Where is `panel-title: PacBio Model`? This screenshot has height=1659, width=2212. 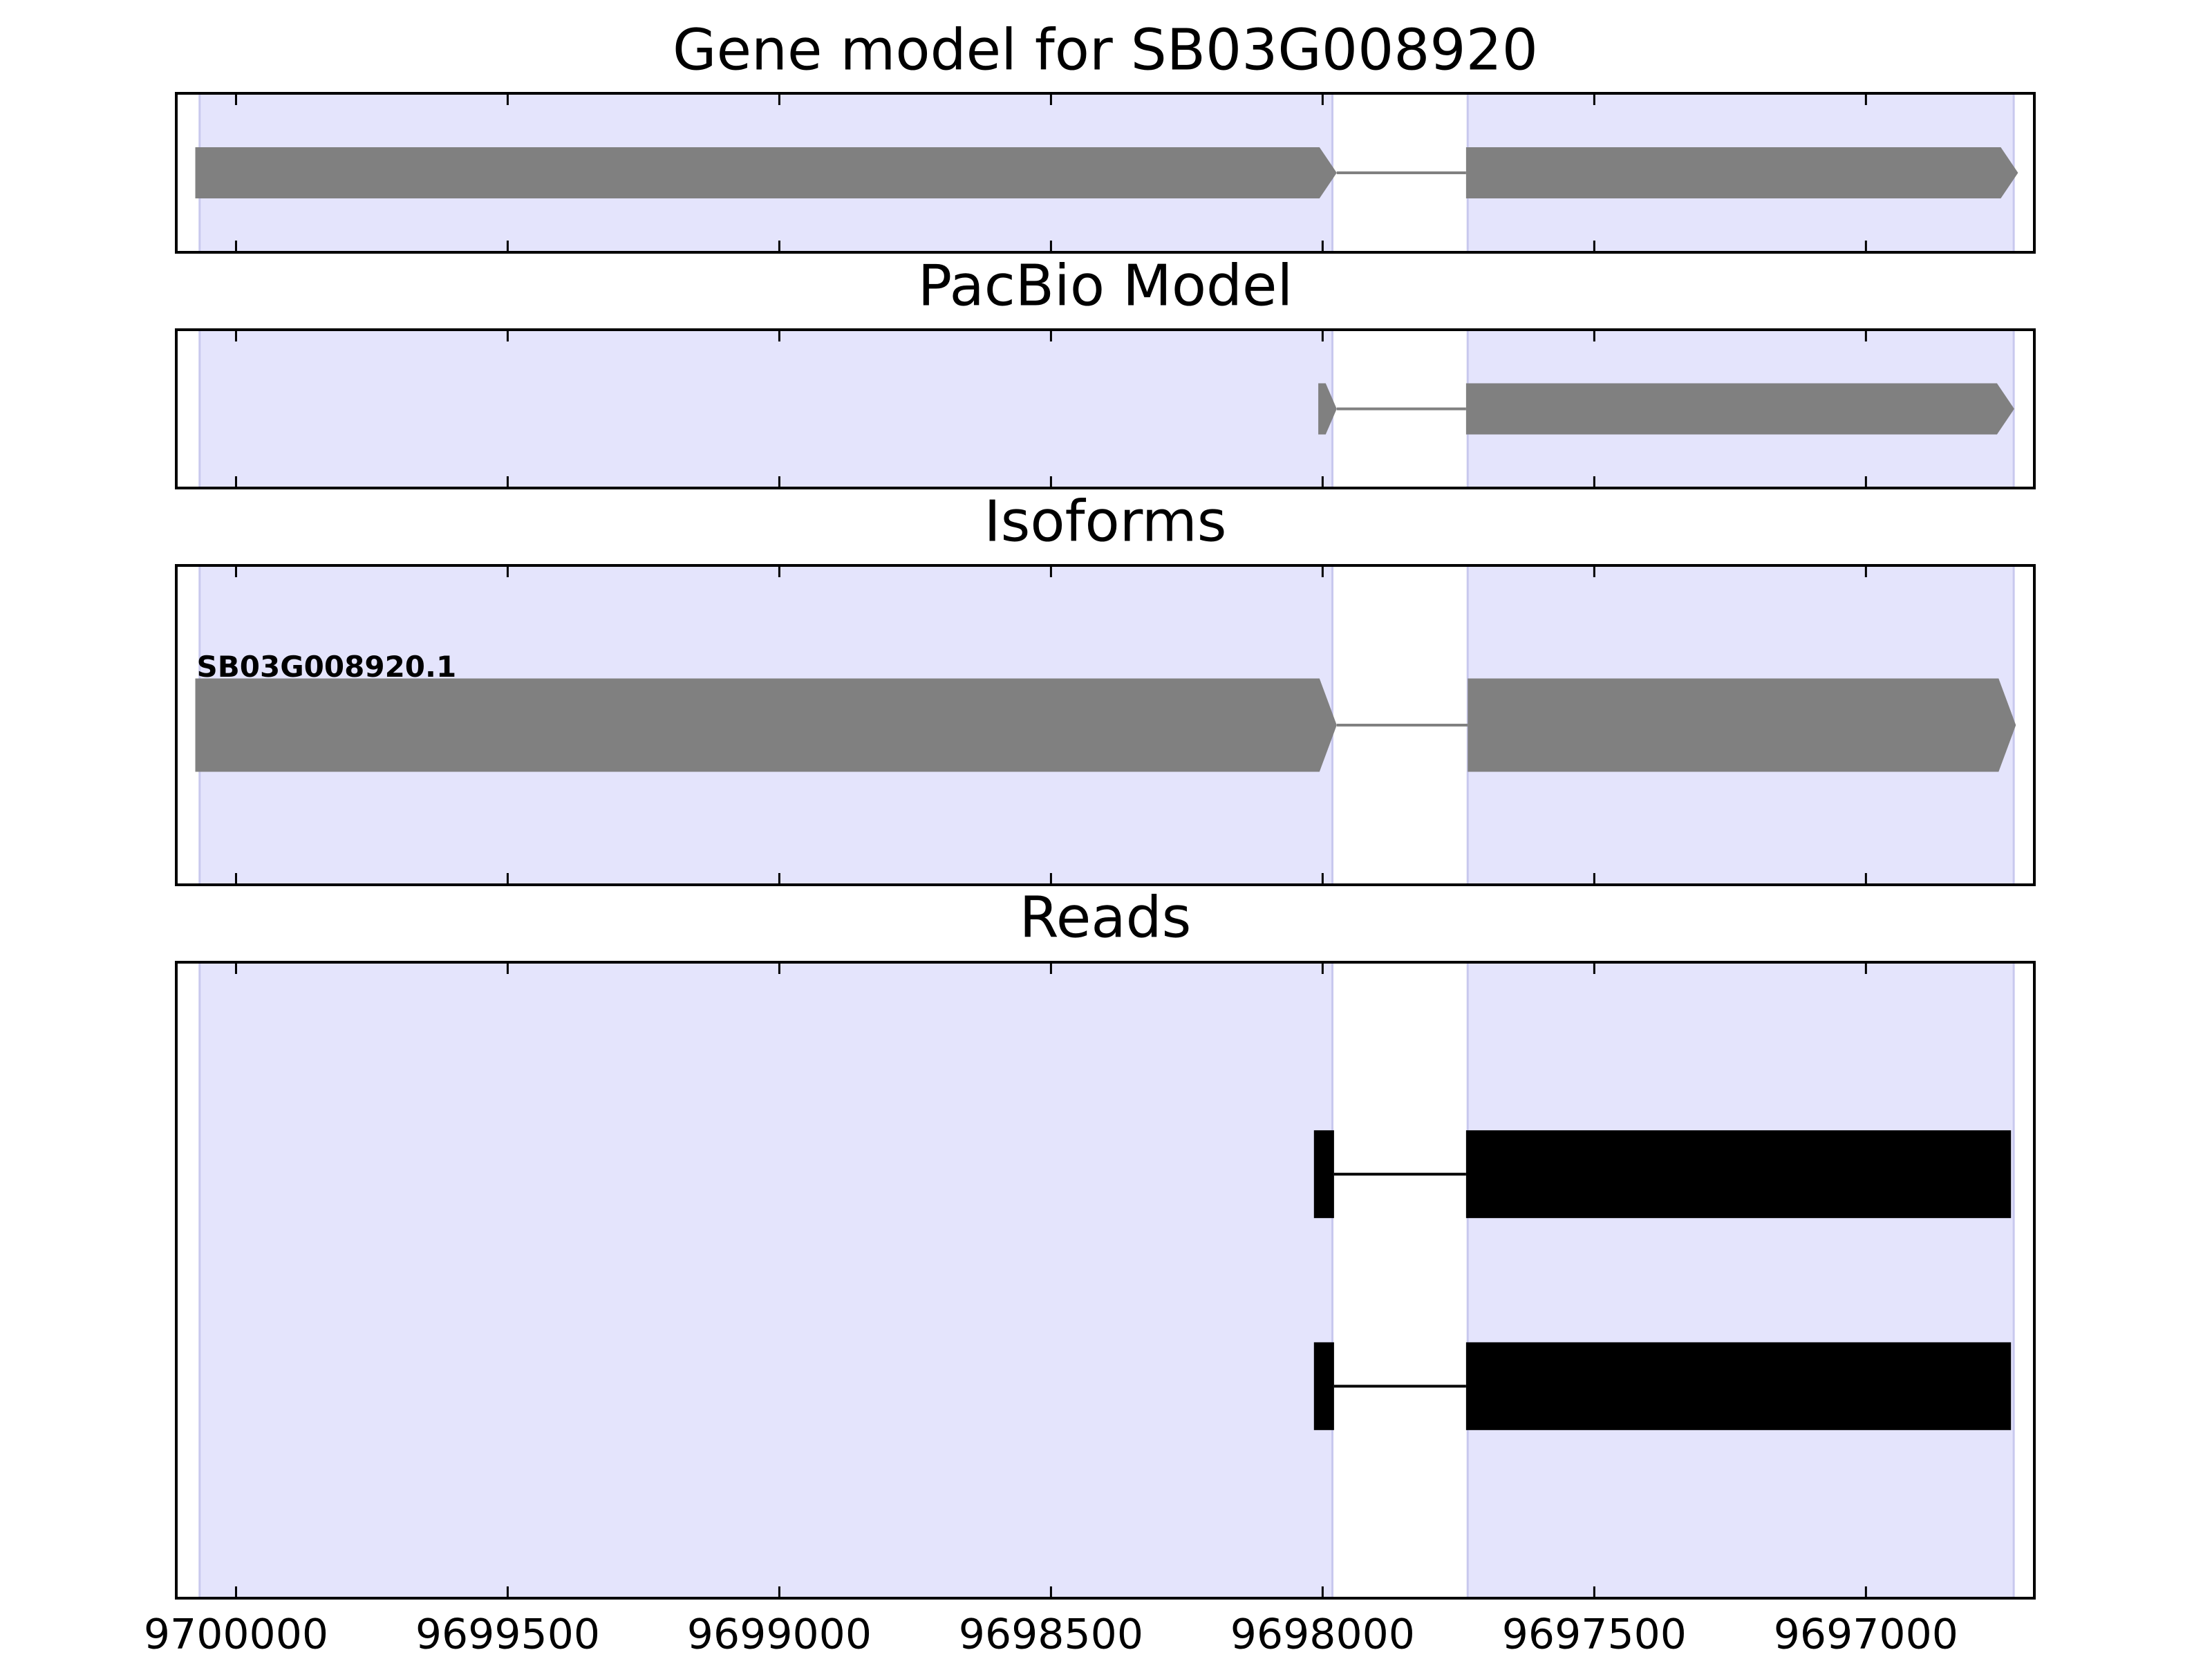 panel-title: PacBio Model is located at coordinates (1105, 286).